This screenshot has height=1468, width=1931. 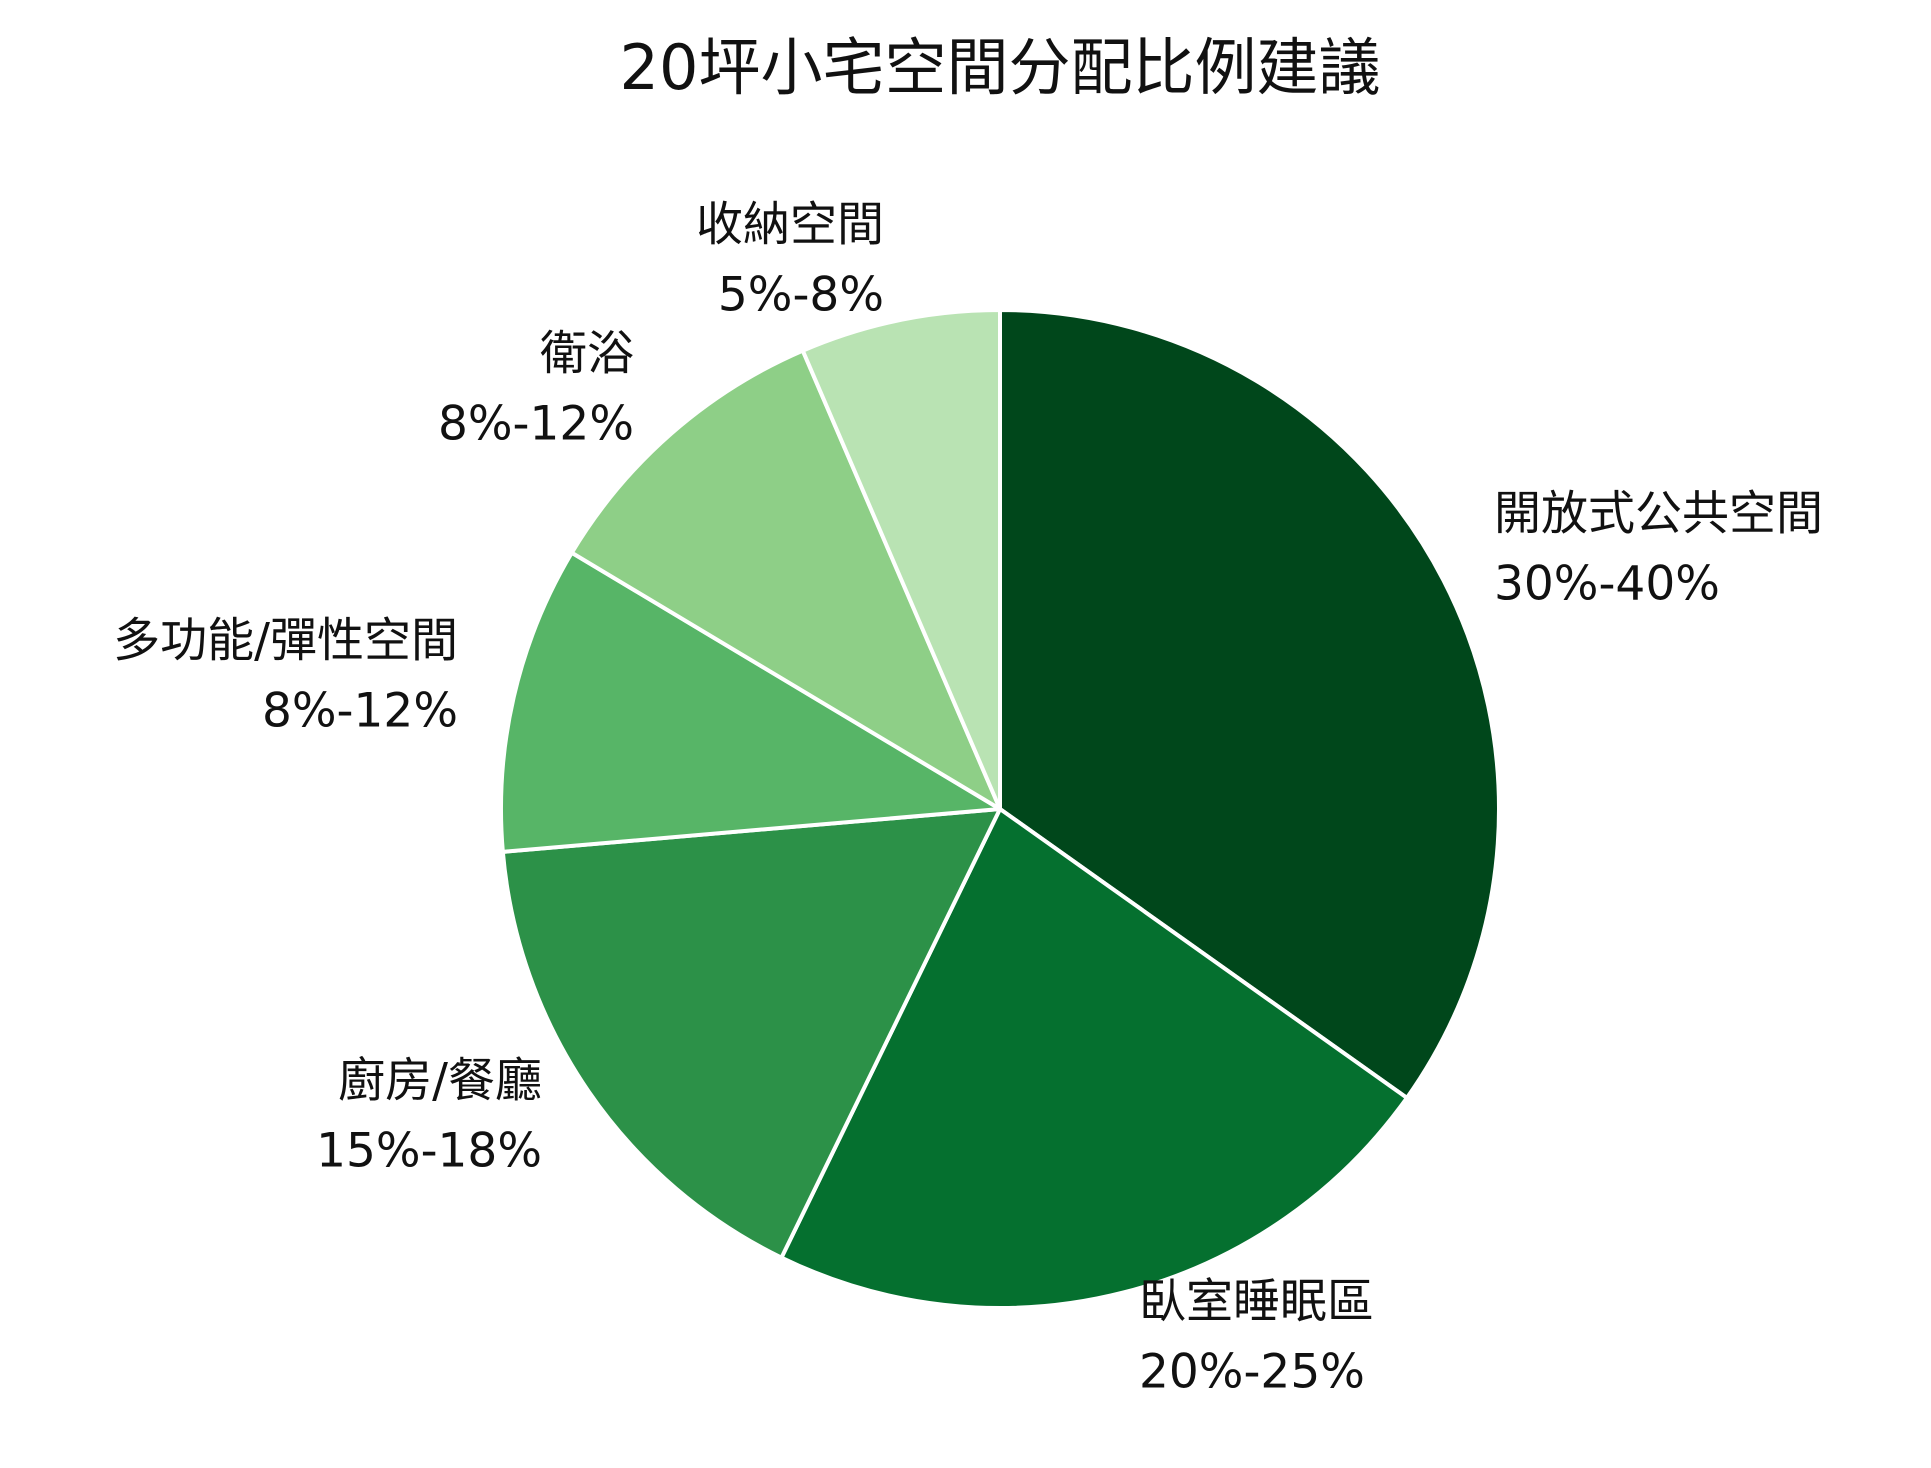 I want to click on slice-label: 開放式公共空間, so click(x=1658, y=514).